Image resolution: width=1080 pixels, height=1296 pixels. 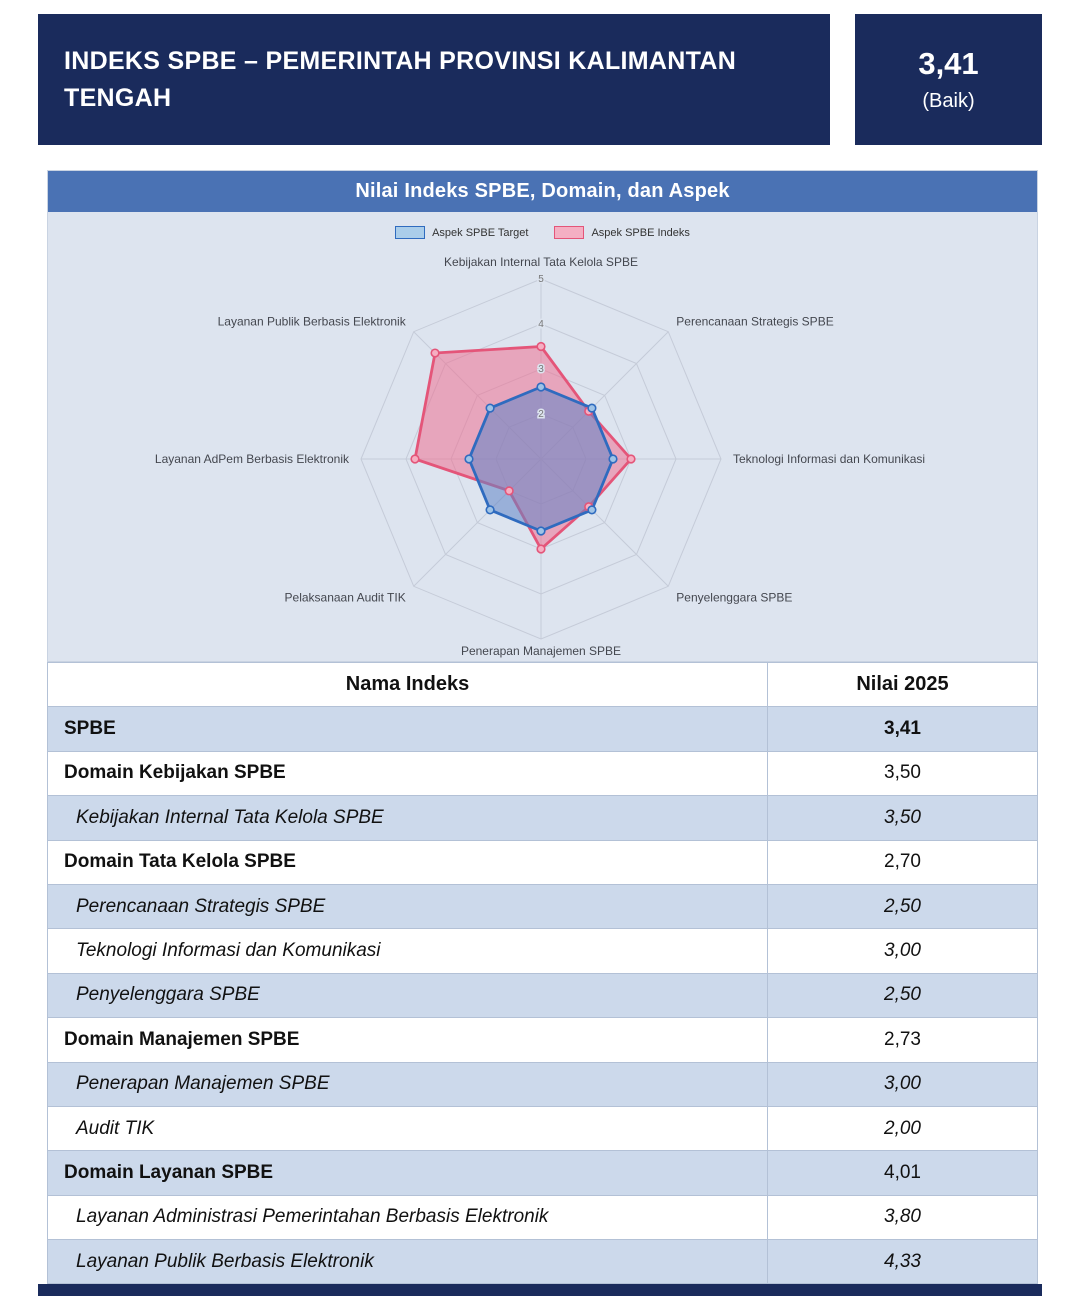 What do you see at coordinates (541, 262) in the screenshot?
I see `axis-label: Kebijakan Internal Tata Kelola SPBE` at bounding box center [541, 262].